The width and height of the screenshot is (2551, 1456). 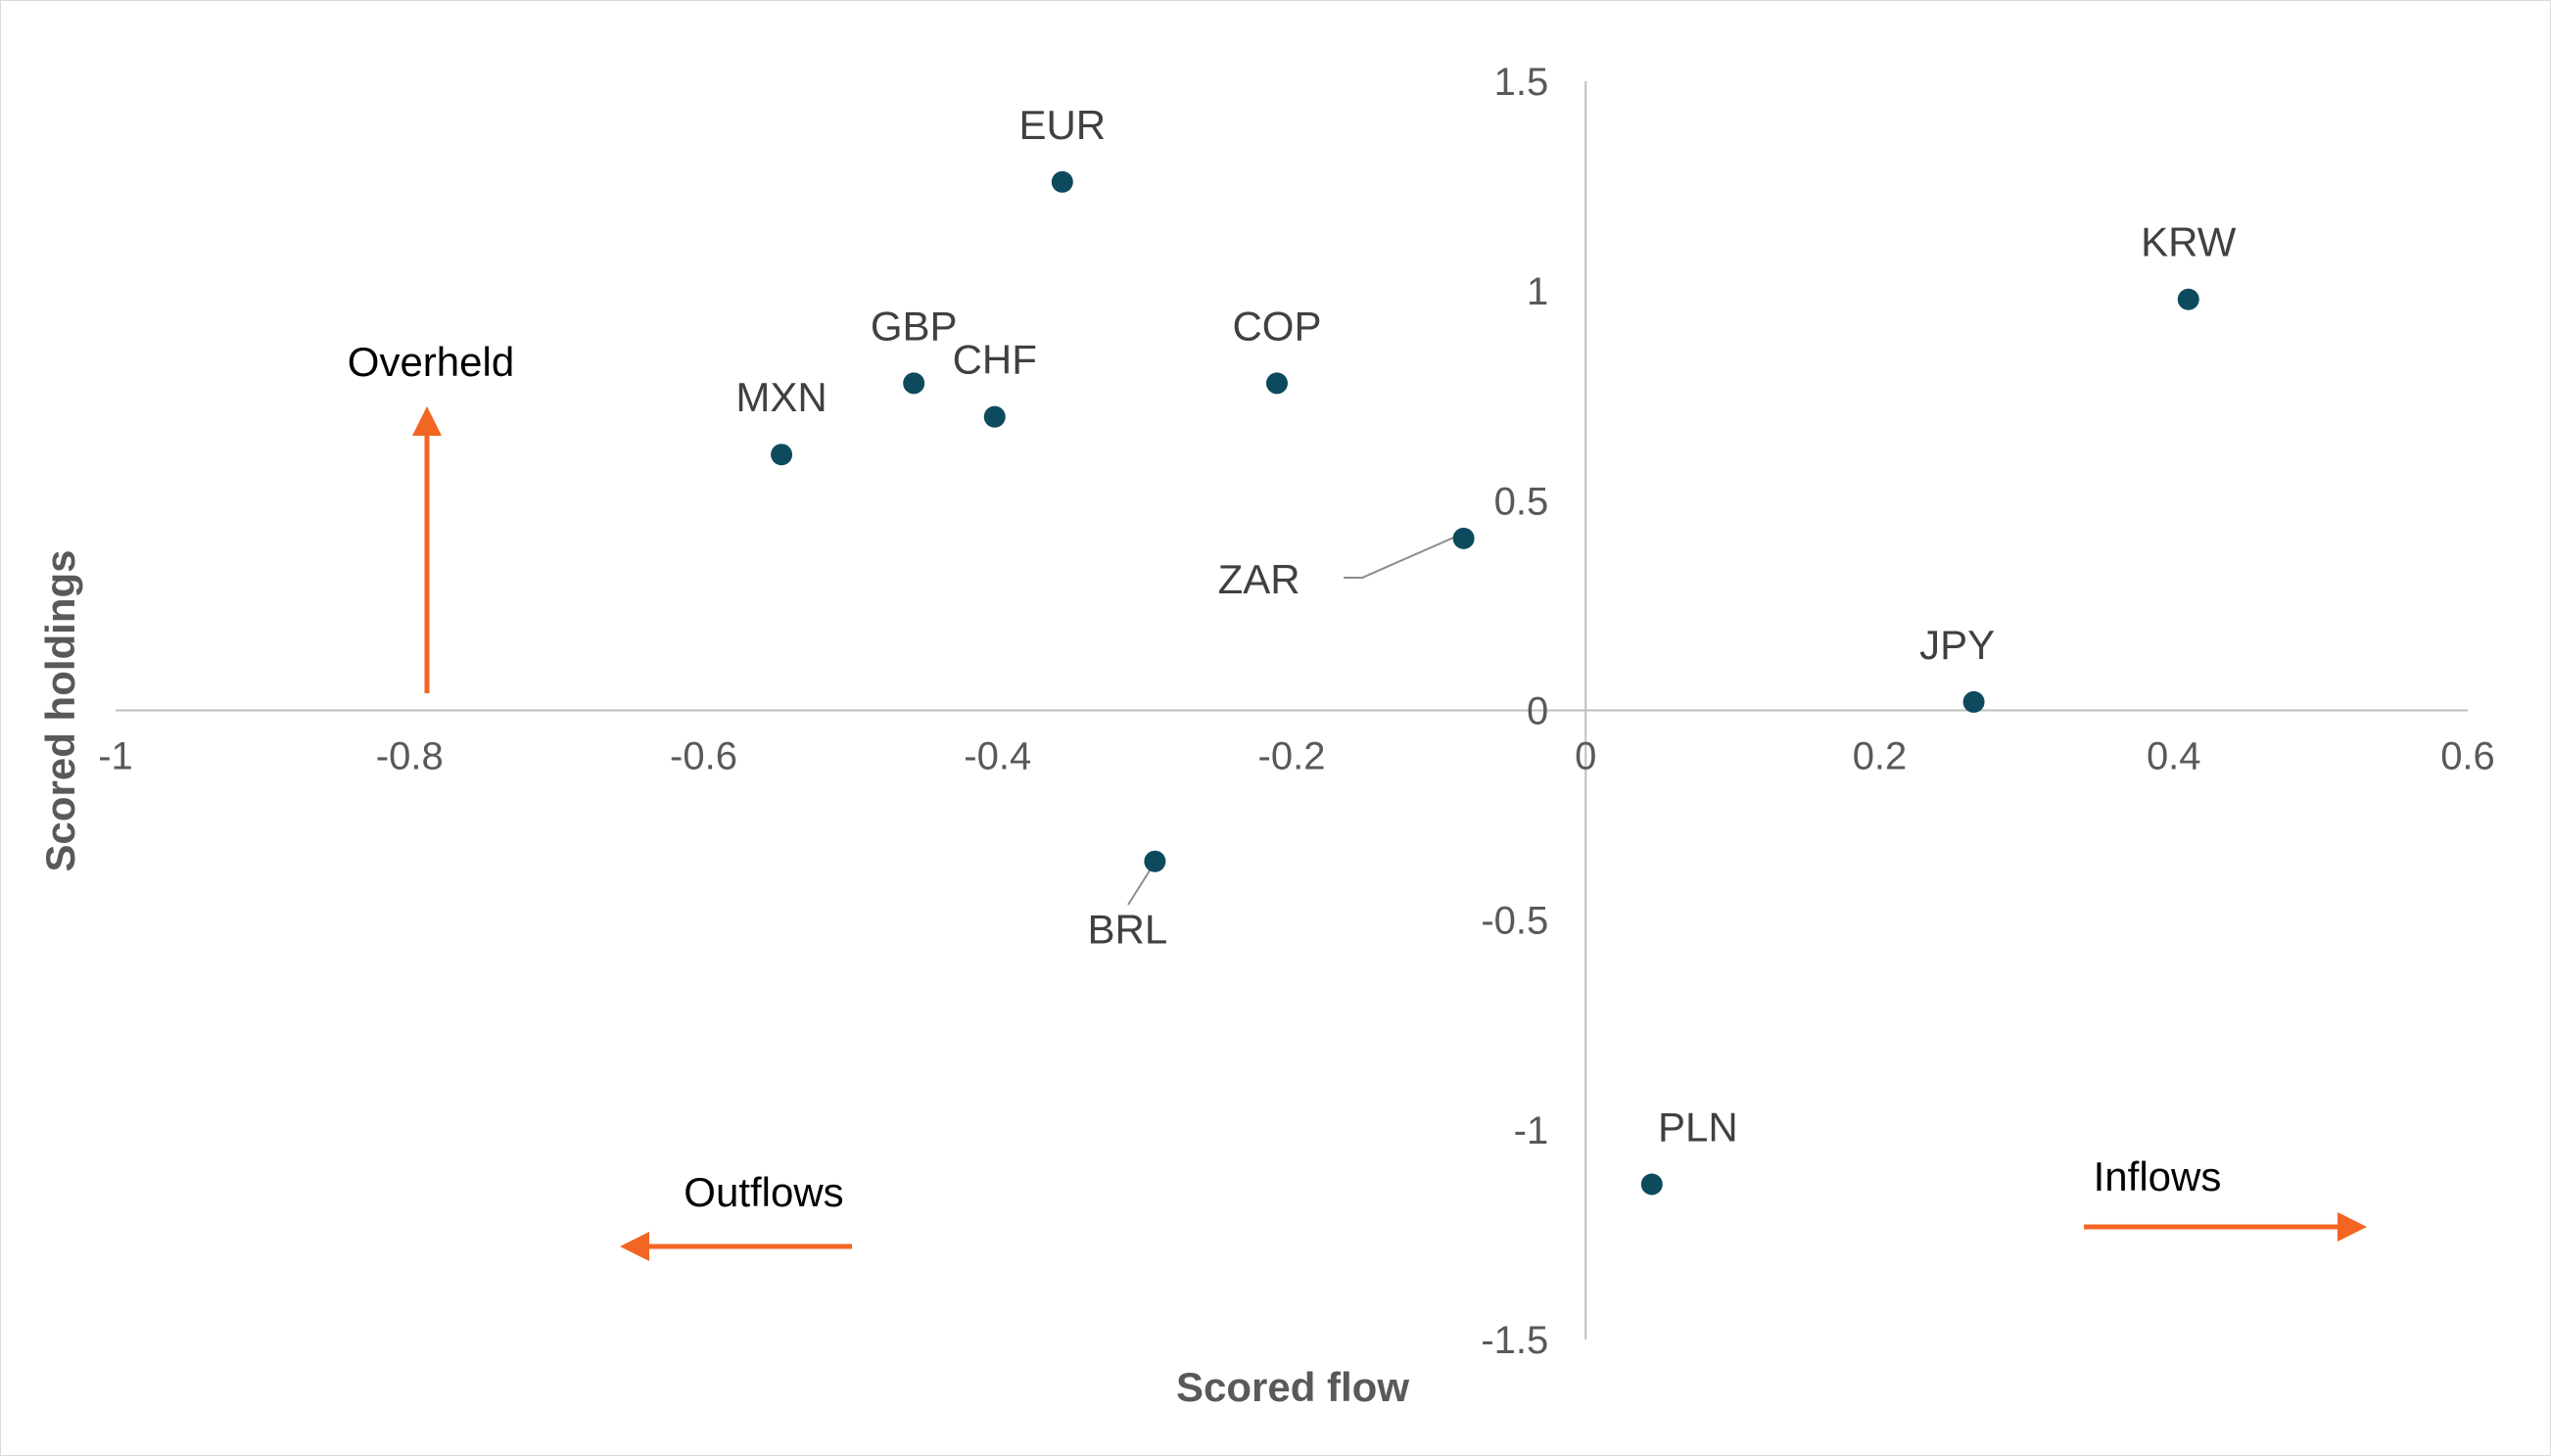 What do you see at coordinates (2158, 1176) in the screenshot?
I see `inflows-label: Inflows` at bounding box center [2158, 1176].